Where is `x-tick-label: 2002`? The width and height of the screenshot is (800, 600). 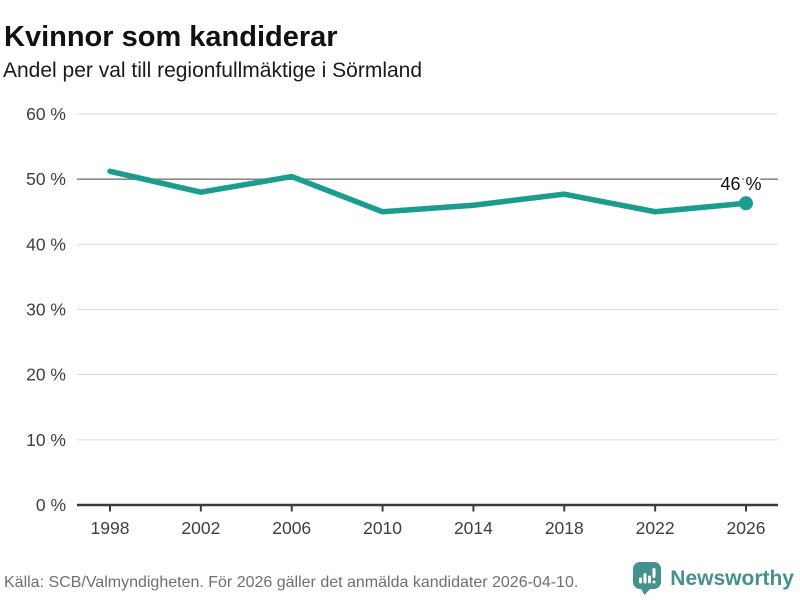 x-tick-label: 2002 is located at coordinates (200, 528).